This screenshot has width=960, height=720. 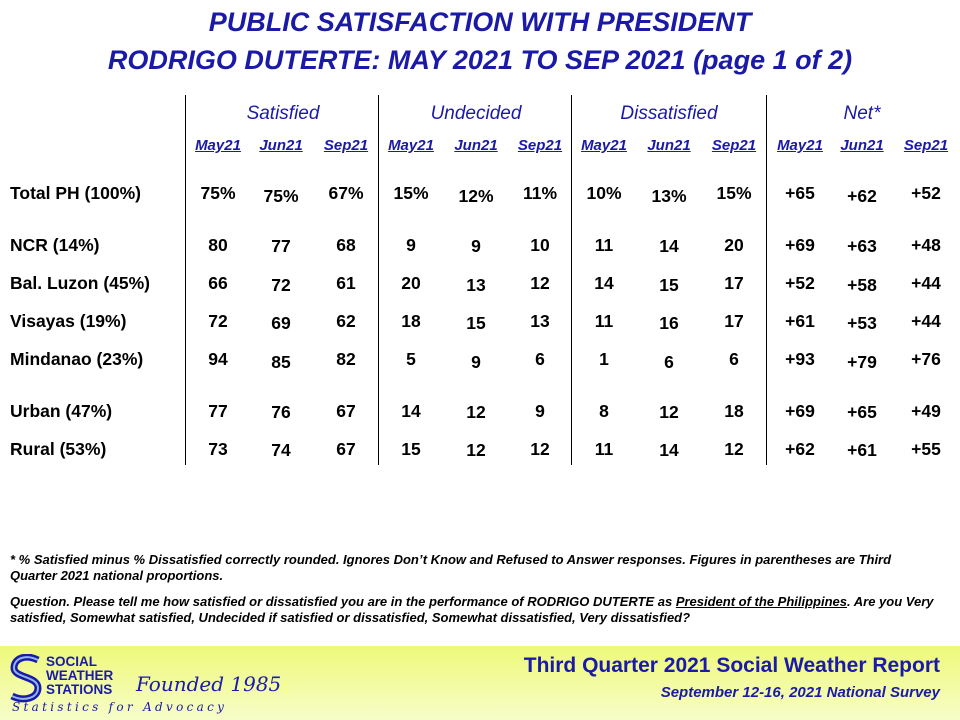 I want to click on table-cell: +79, so click(x=862, y=362).